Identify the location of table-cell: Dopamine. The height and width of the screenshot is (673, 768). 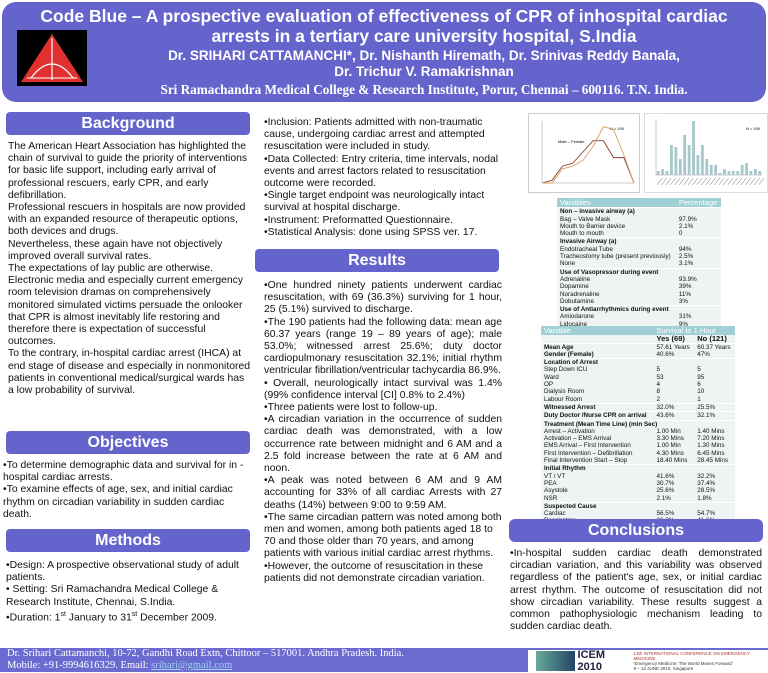
(616, 286).